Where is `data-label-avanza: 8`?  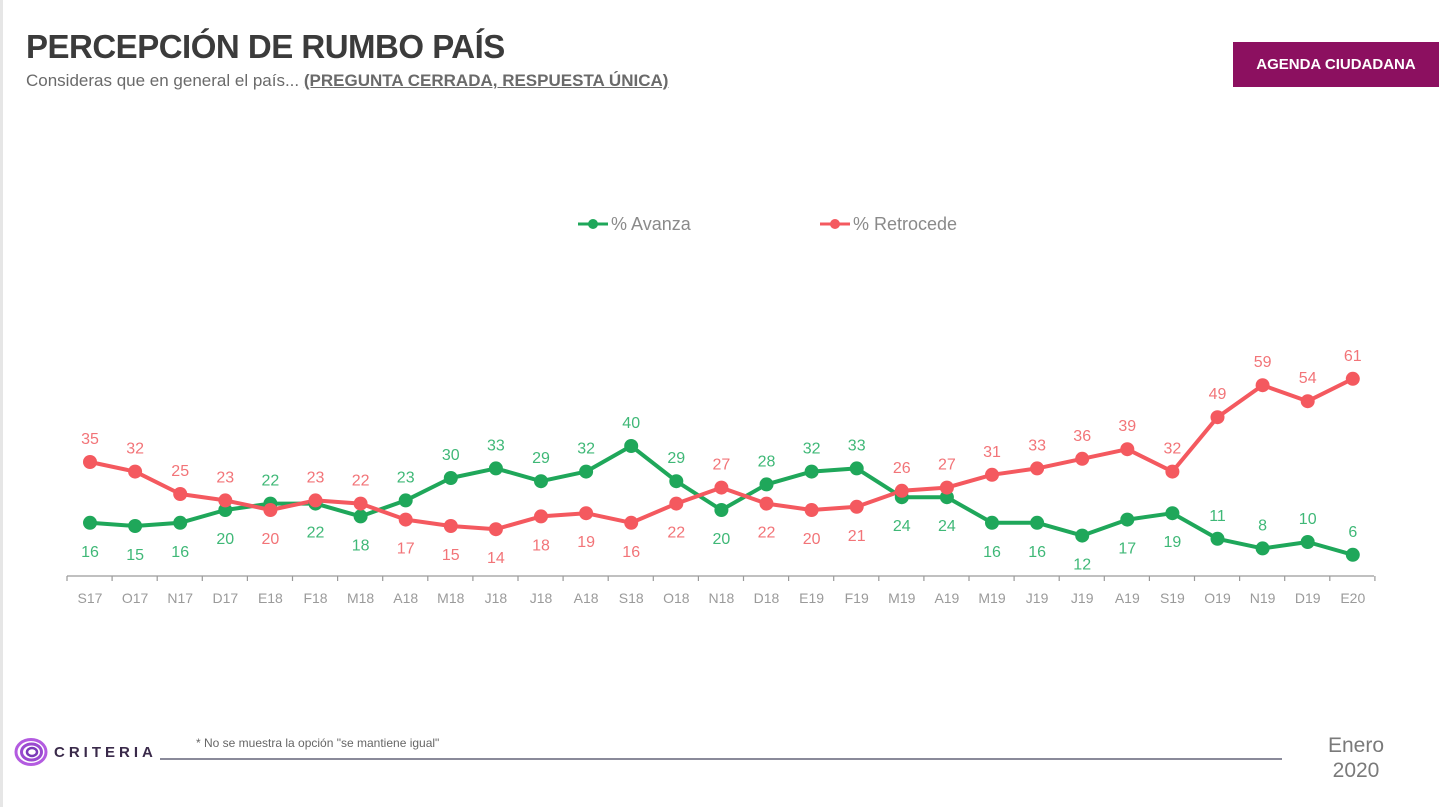 data-label-avanza: 8 is located at coordinates (1262, 525).